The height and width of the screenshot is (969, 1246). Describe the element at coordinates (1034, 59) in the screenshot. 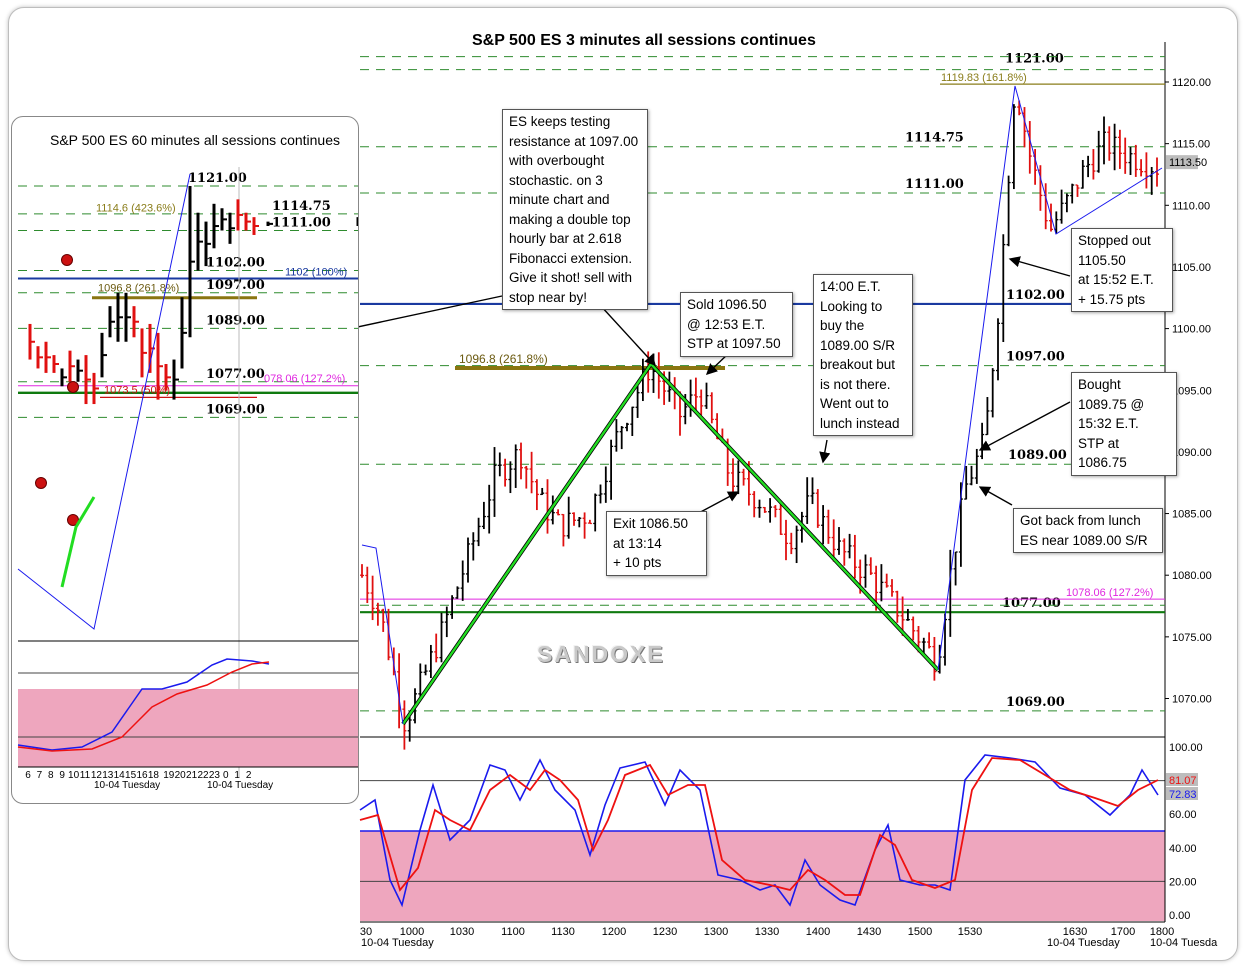

I see `level-label: 1121.00` at that location.